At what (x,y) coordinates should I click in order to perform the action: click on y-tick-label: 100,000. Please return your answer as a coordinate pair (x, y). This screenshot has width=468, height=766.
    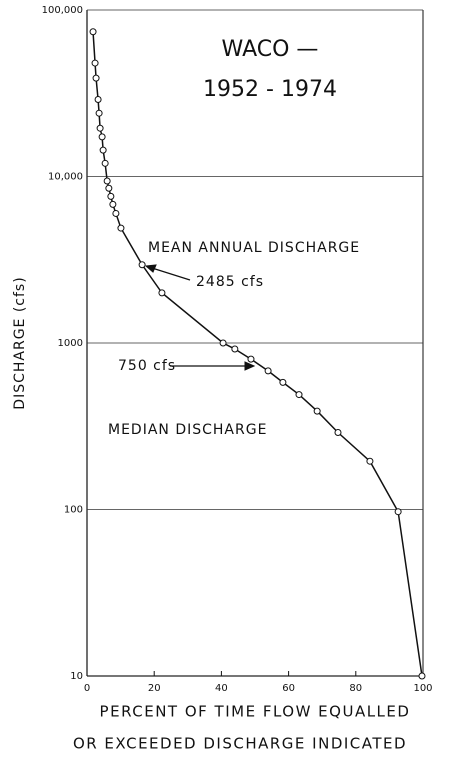
    Looking at the image, I should click on (62, 10).